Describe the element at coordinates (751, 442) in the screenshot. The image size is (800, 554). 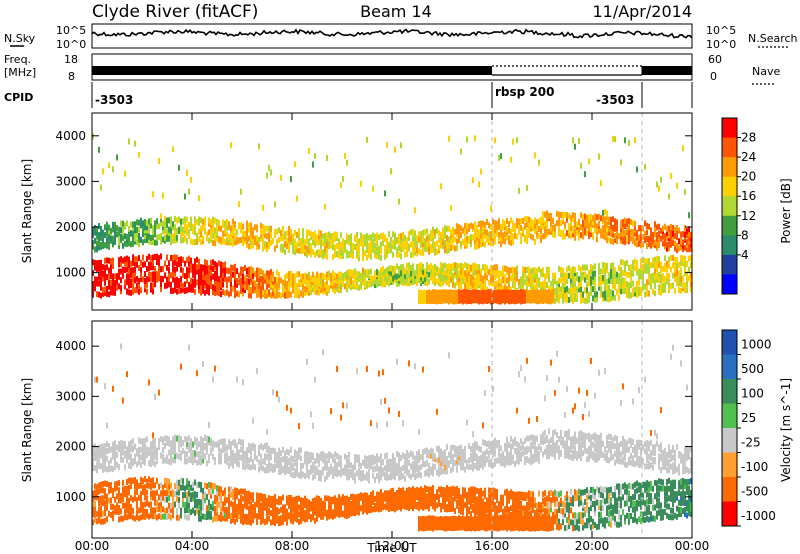
I see `colorbar-tick-label: -25` at that location.